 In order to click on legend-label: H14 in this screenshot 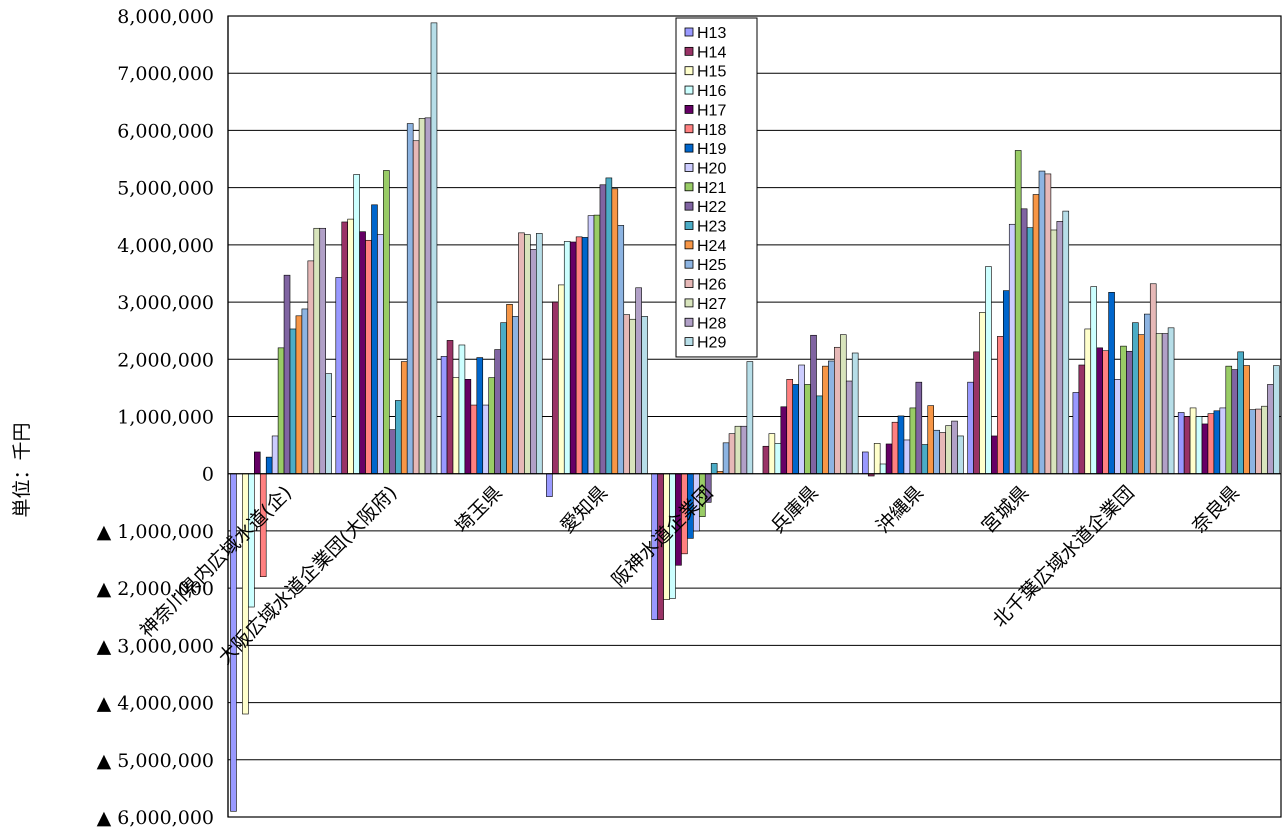, I will do `click(711, 52)`.